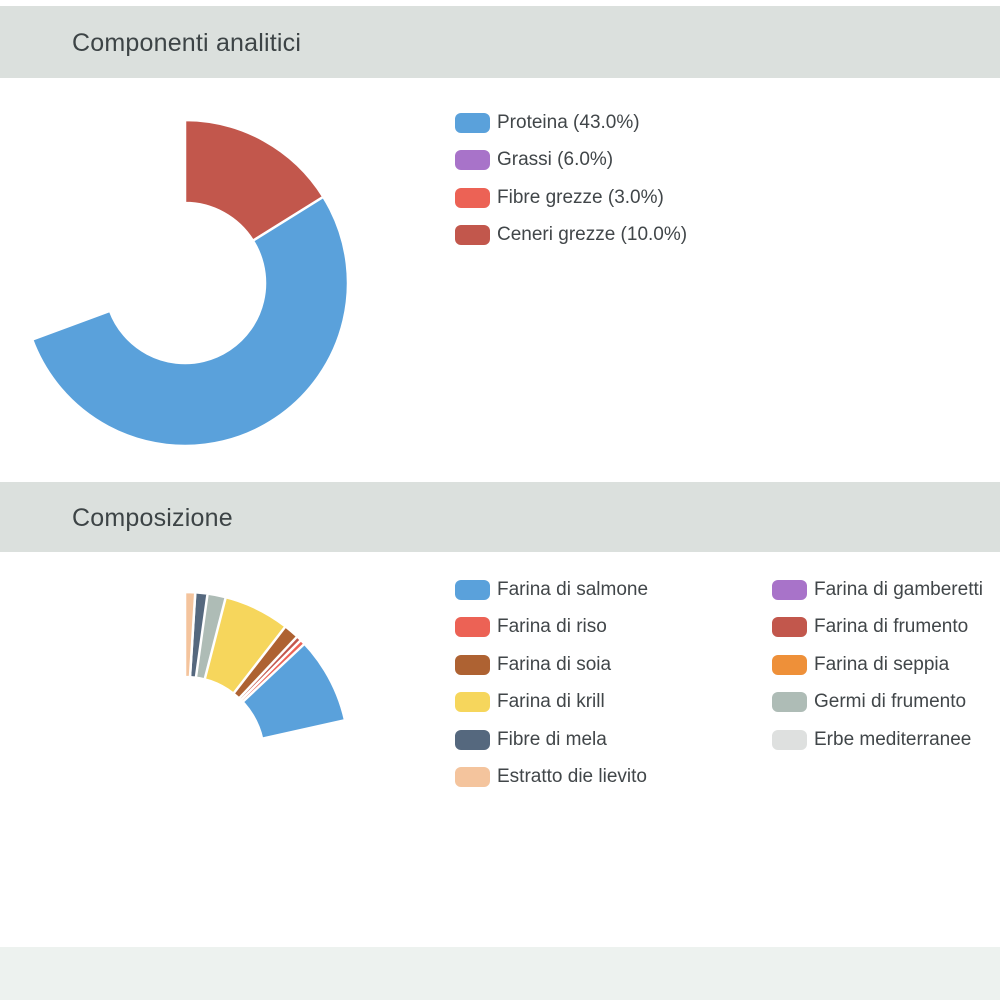 Image resolution: width=1000 pixels, height=1000 pixels. What do you see at coordinates (190, 634) in the screenshot?
I see `donut-slice-estratto-die-lievito` at bounding box center [190, 634].